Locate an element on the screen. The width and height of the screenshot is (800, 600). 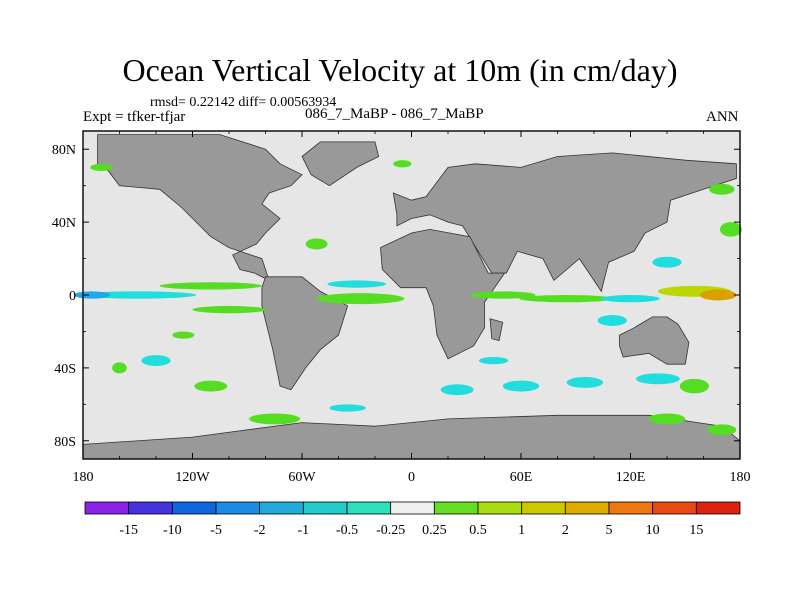
colorbar-label: 0.25 is located at coordinates (434, 530).